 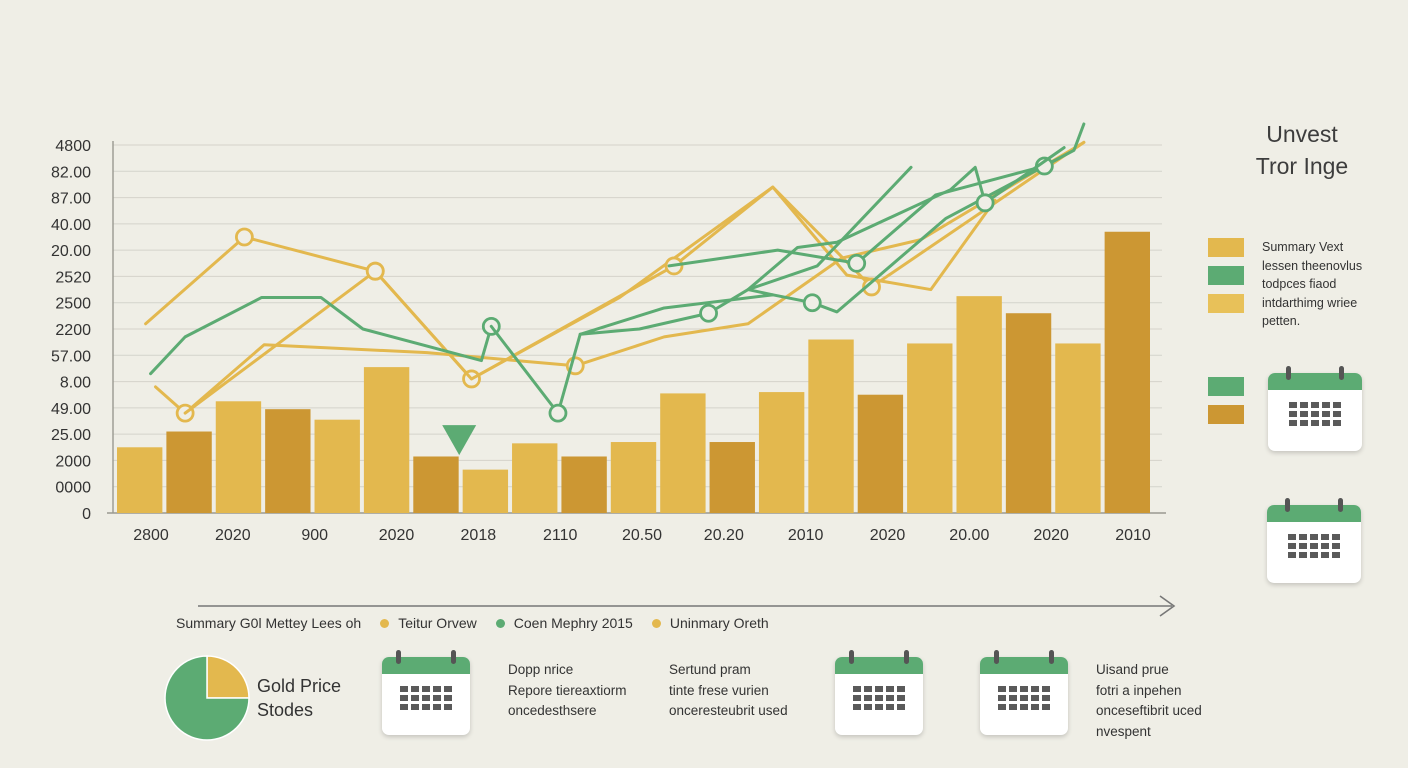 What do you see at coordinates (459, 440) in the screenshot?
I see `triangle-marker` at bounding box center [459, 440].